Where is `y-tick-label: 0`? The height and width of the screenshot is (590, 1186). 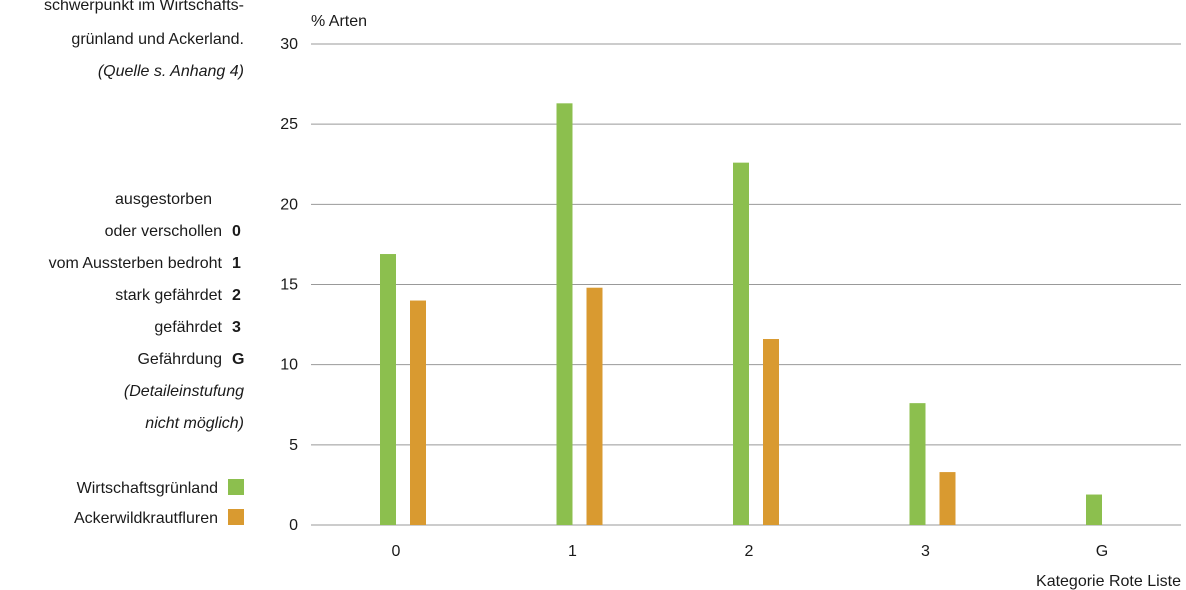
y-tick-label: 0 is located at coordinates (293, 525).